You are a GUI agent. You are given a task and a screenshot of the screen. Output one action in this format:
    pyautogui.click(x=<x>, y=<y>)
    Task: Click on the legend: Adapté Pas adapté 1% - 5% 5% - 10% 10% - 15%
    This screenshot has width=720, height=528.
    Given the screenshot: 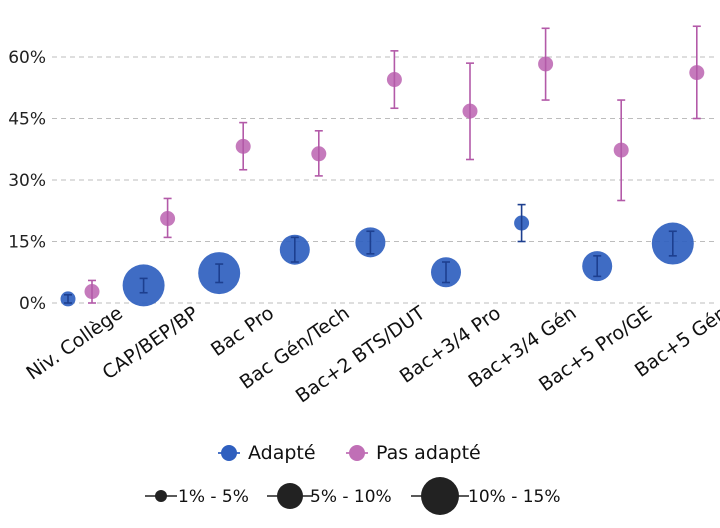 What is the action you would take?
    pyautogui.click(x=353, y=478)
    